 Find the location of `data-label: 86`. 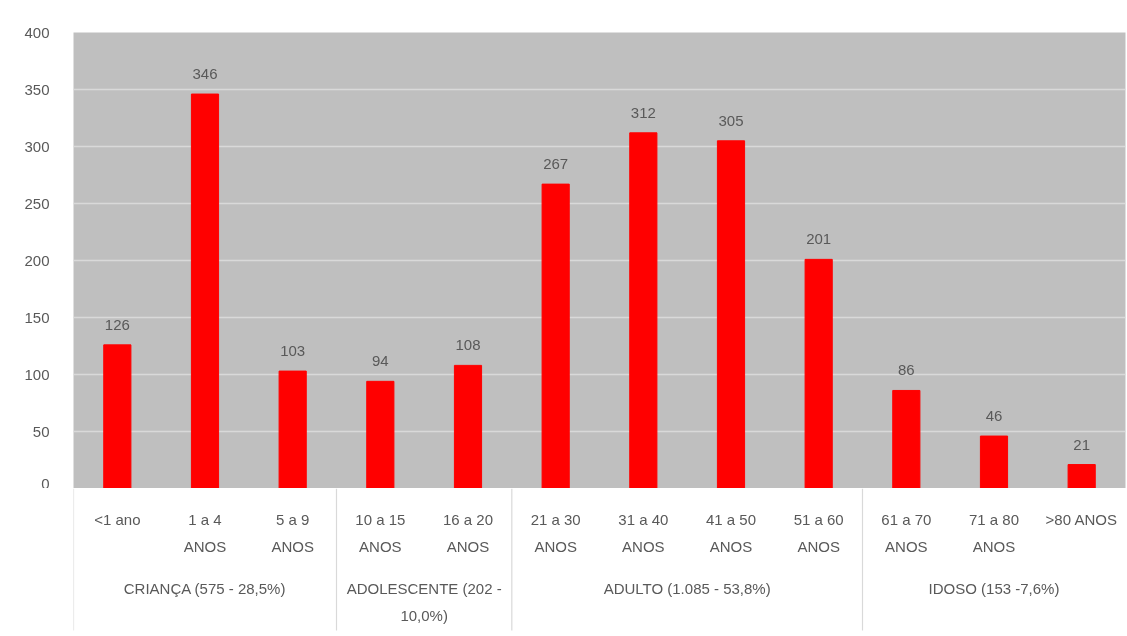

data-label: 86 is located at coordinates (906, 370).